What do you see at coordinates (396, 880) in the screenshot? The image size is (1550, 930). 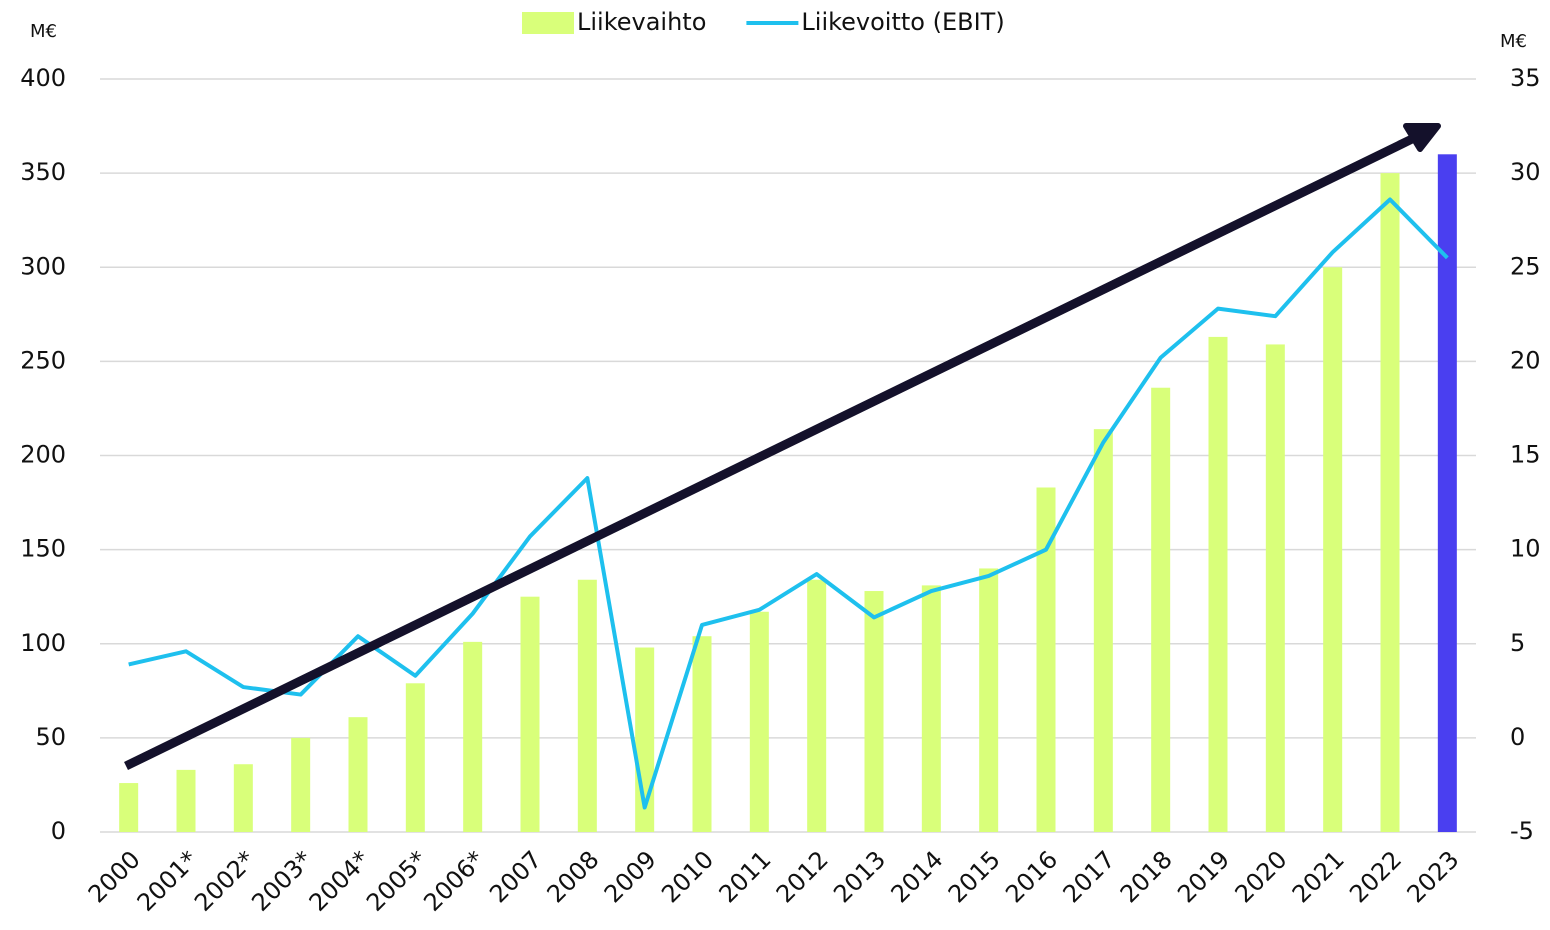 I see `x-tick-label: 2005*` at bounding box center [396, 880].